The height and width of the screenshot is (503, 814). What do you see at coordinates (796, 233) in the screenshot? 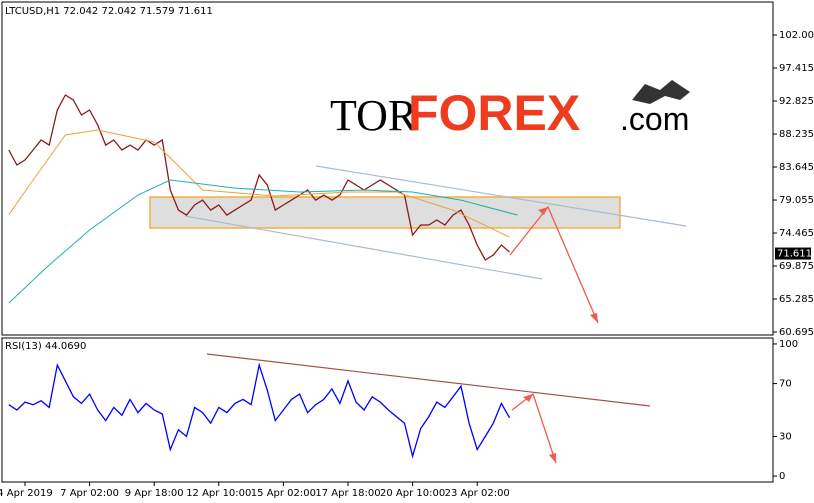
I see `y-tick-label: 74.465` at bounding box center [796, 233].